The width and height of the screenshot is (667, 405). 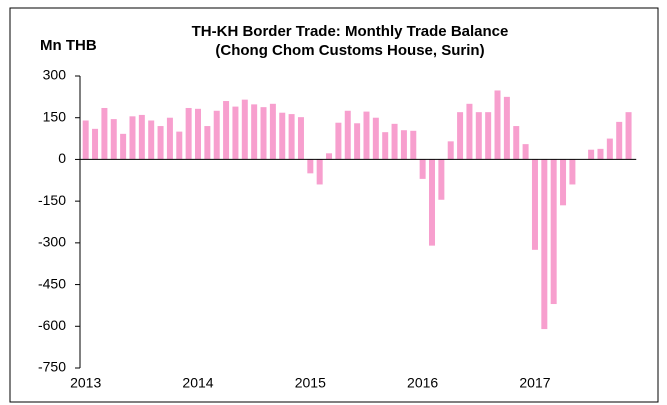 I want to click on y-axis-label: Mn THB, so click(x=68, y=45).